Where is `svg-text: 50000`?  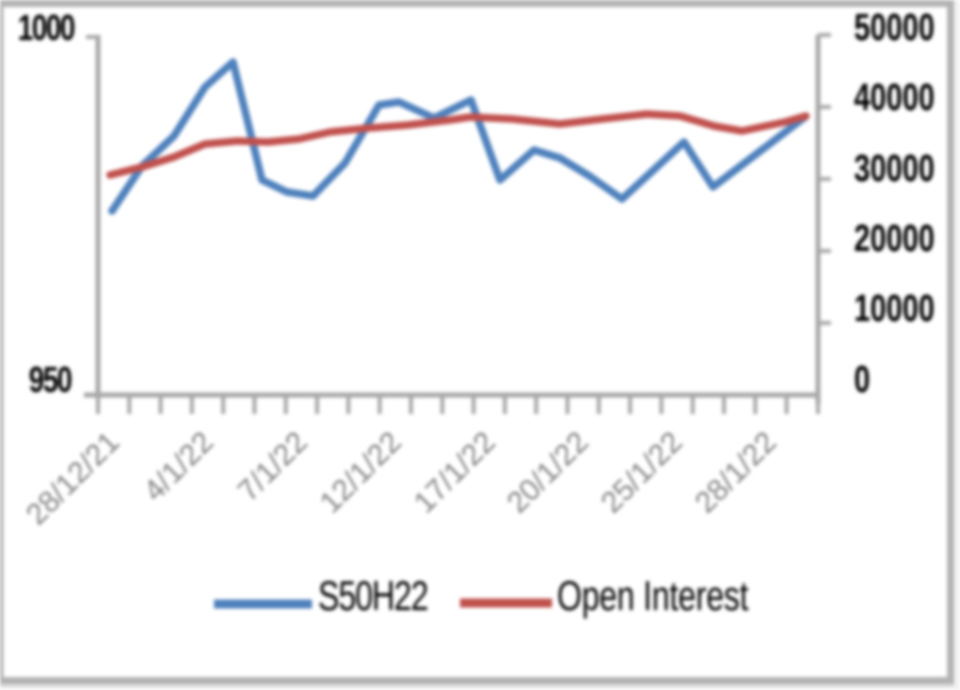
svg-text: 50000 is located at coordinates (894, 27).